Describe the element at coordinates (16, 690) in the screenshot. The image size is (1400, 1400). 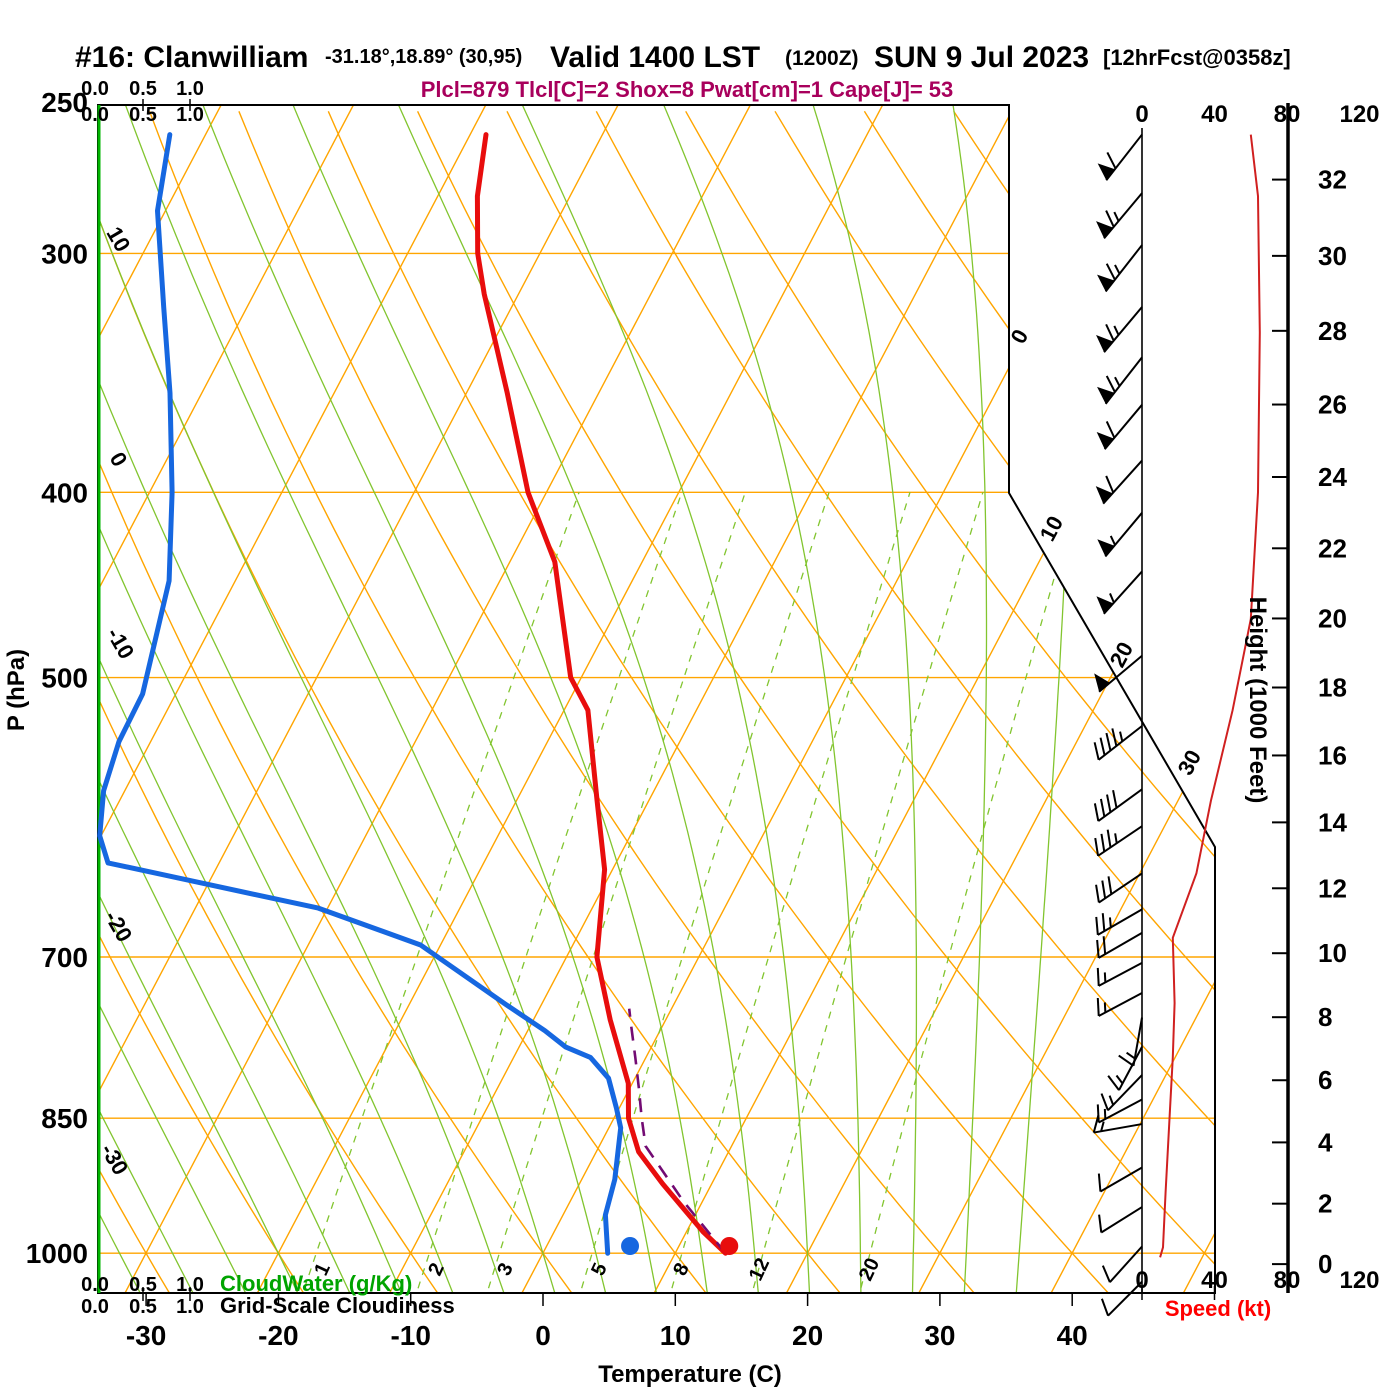
I see `pressure-axis-label: P (hPa)` at that location.